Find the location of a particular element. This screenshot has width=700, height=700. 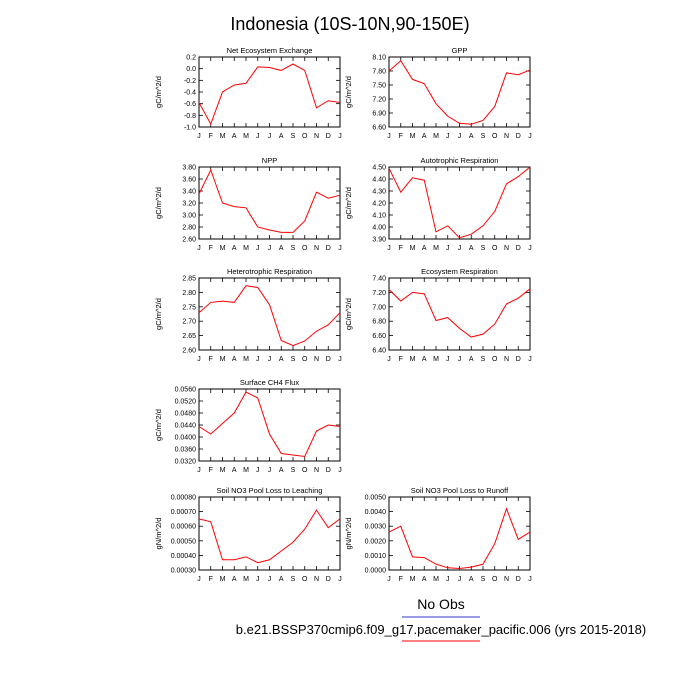

y-tick-label: -1.0 is located at coordinates (190, 128).